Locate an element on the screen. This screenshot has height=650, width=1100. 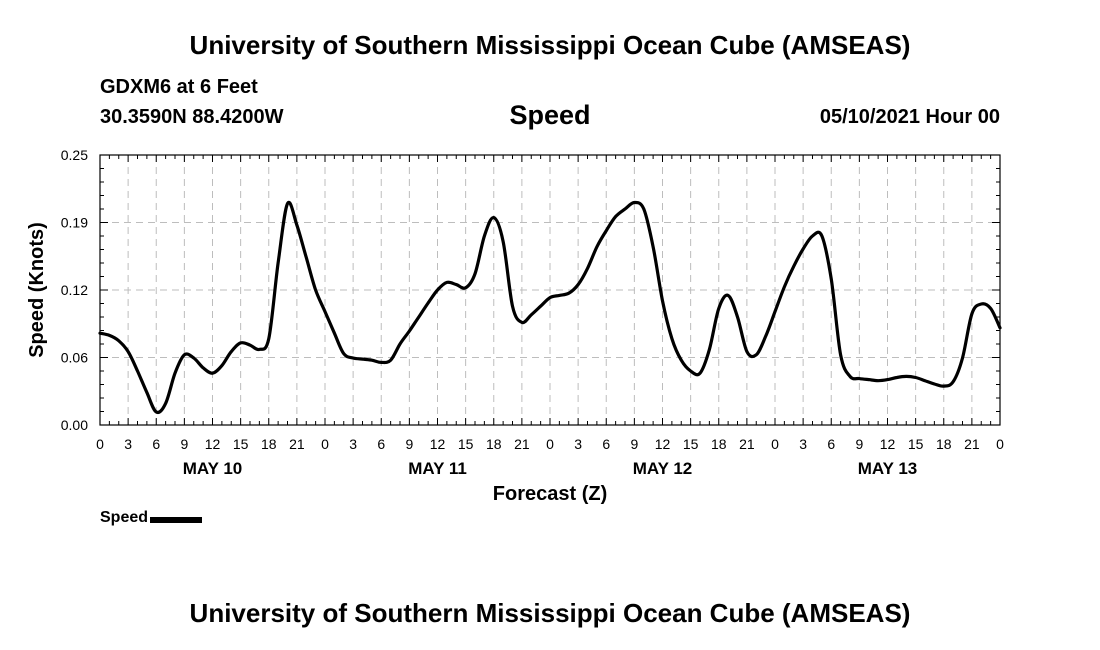
y-tick-label: 0.12 is located at coordinates (74, 290).